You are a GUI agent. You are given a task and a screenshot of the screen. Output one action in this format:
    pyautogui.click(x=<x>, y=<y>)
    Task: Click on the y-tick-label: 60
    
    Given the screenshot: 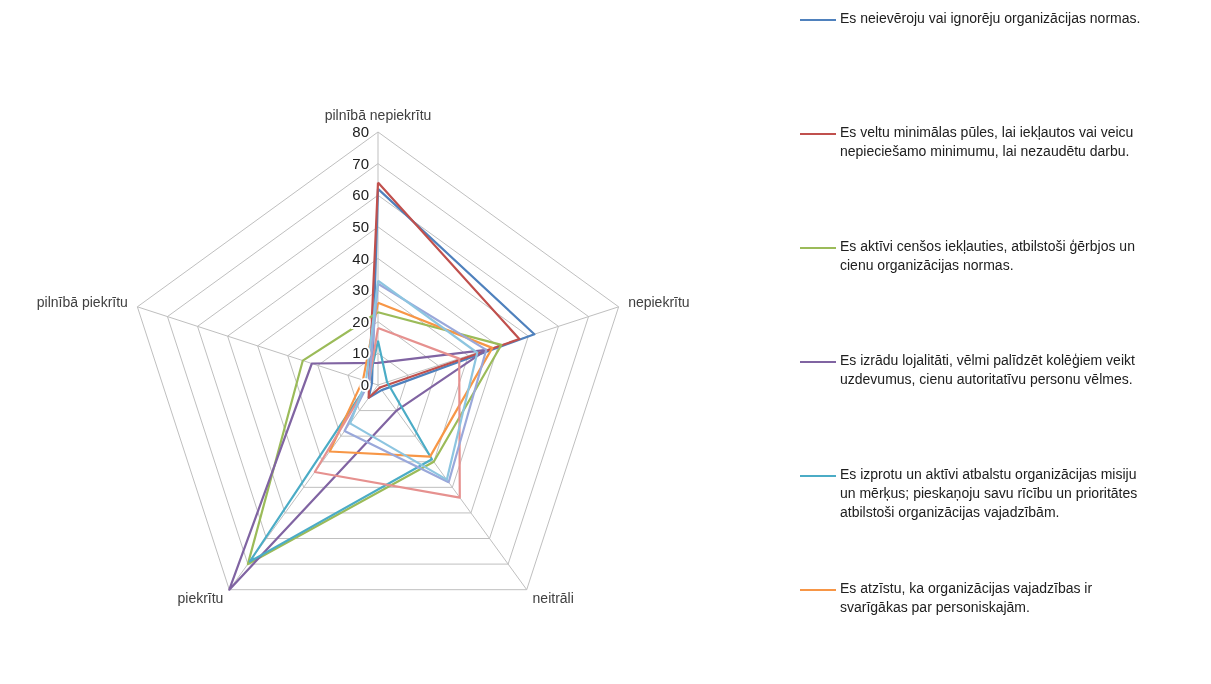 What is the action you would take?
    pyautogui.click(x=360, y=195)
    